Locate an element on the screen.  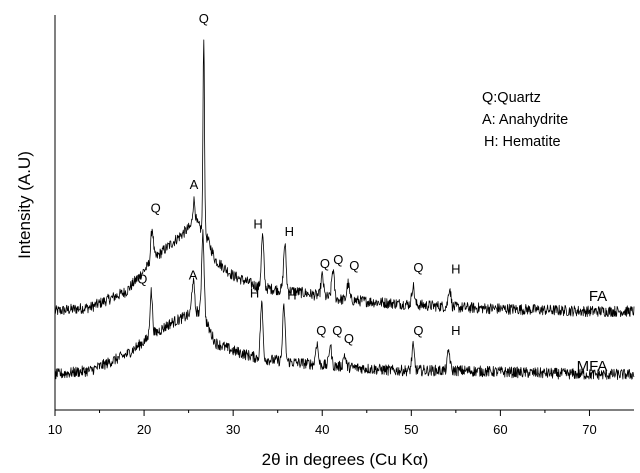
series-label-fa: FA is located at coordinates (598, 296).